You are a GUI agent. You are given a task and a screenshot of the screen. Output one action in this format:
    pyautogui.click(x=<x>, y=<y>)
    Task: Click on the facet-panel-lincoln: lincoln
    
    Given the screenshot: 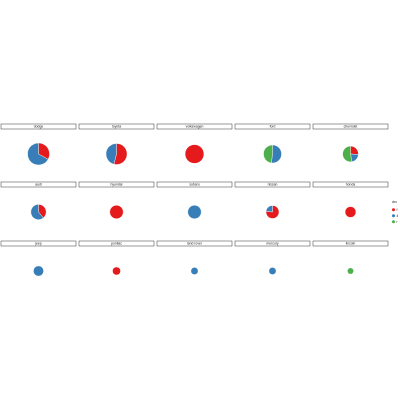 What is the action you would take?
    pyautogui.click(x=350, y=257)
    